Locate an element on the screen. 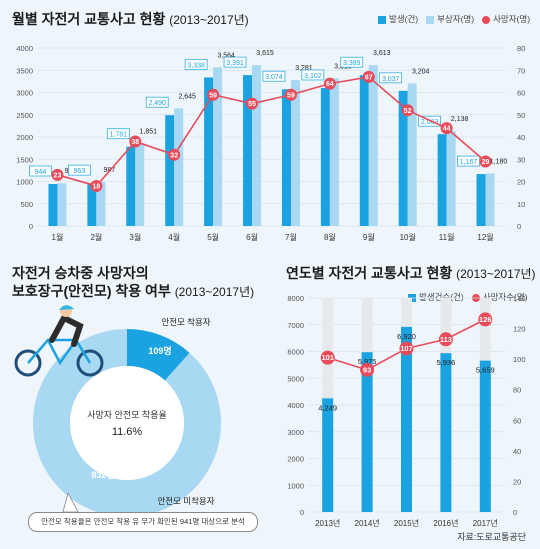 The height and width of the screenshot is (549, 540). legend-death: 사망자(명) is located at coordinates (506, 19).